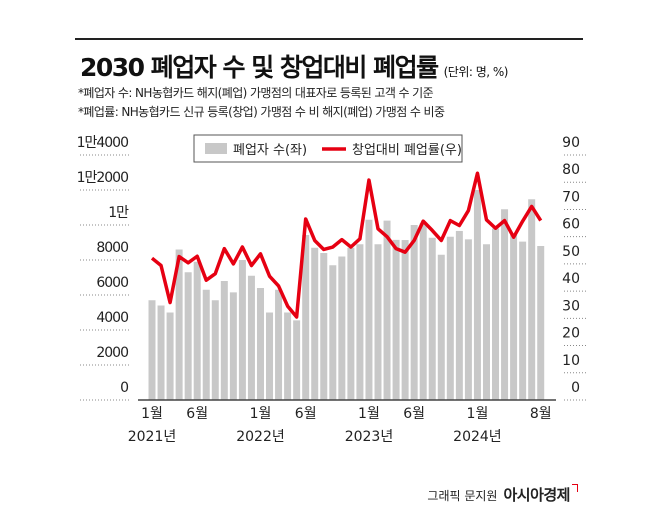 The width and height of the screenshot is (658, 525). What do you see at coordinates (571, 361) in the screenshot?
I see `right-tick-label: 10` at bounding box center [571, 361].